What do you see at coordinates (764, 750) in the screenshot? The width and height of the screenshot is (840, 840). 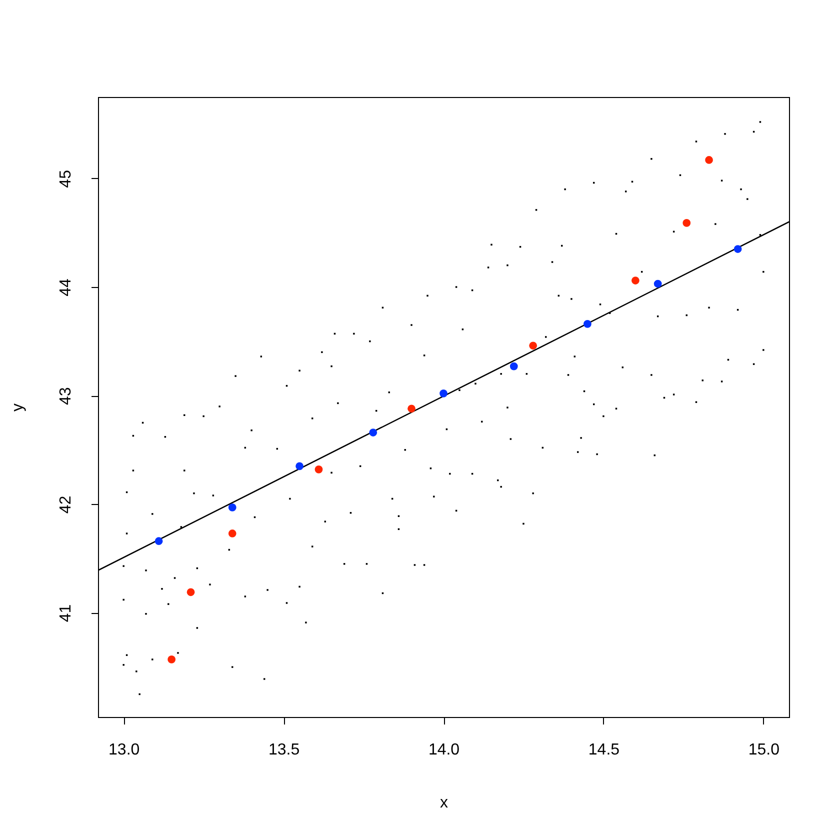 I see `x-tick-label: 15.0` at bounding box center [764, 750].